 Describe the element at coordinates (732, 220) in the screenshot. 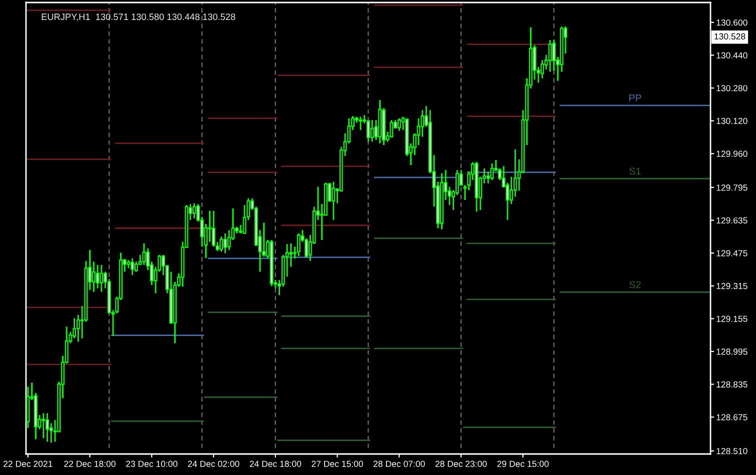

I see `y-tick-label: 129.635` at that location.